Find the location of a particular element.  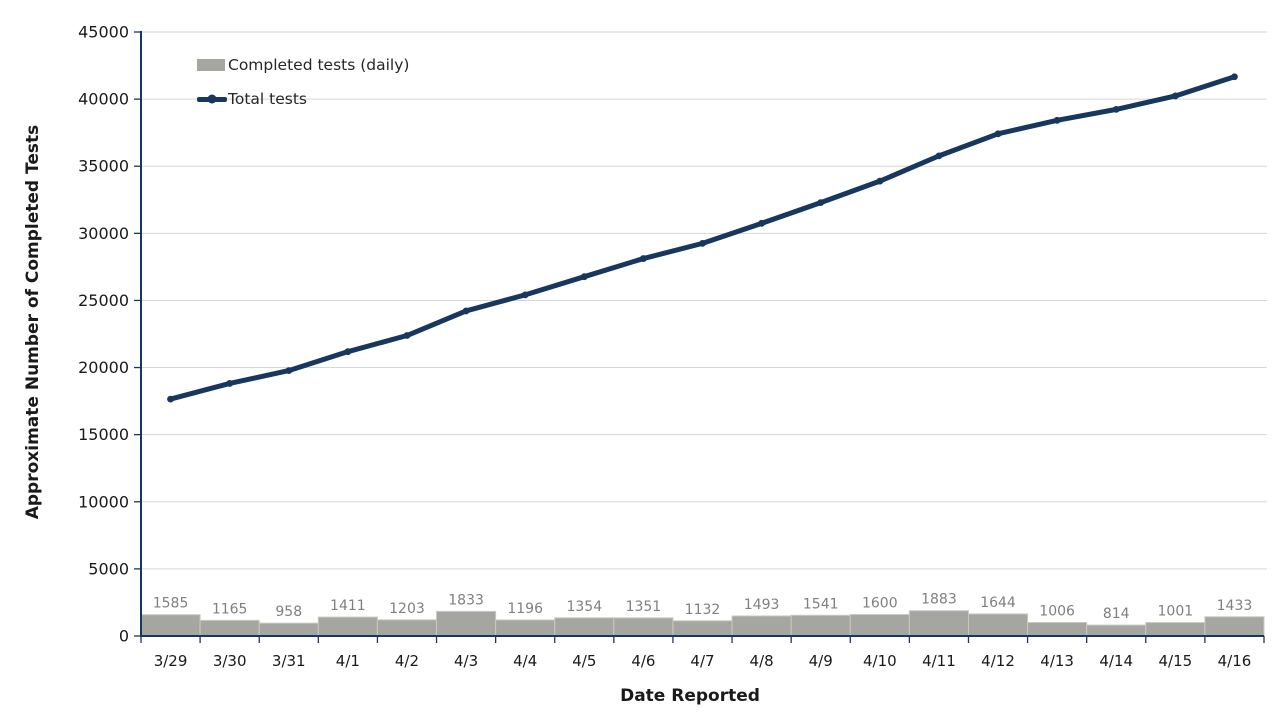

x-tick-label: 4/1 is located at coordinates (348, 661).